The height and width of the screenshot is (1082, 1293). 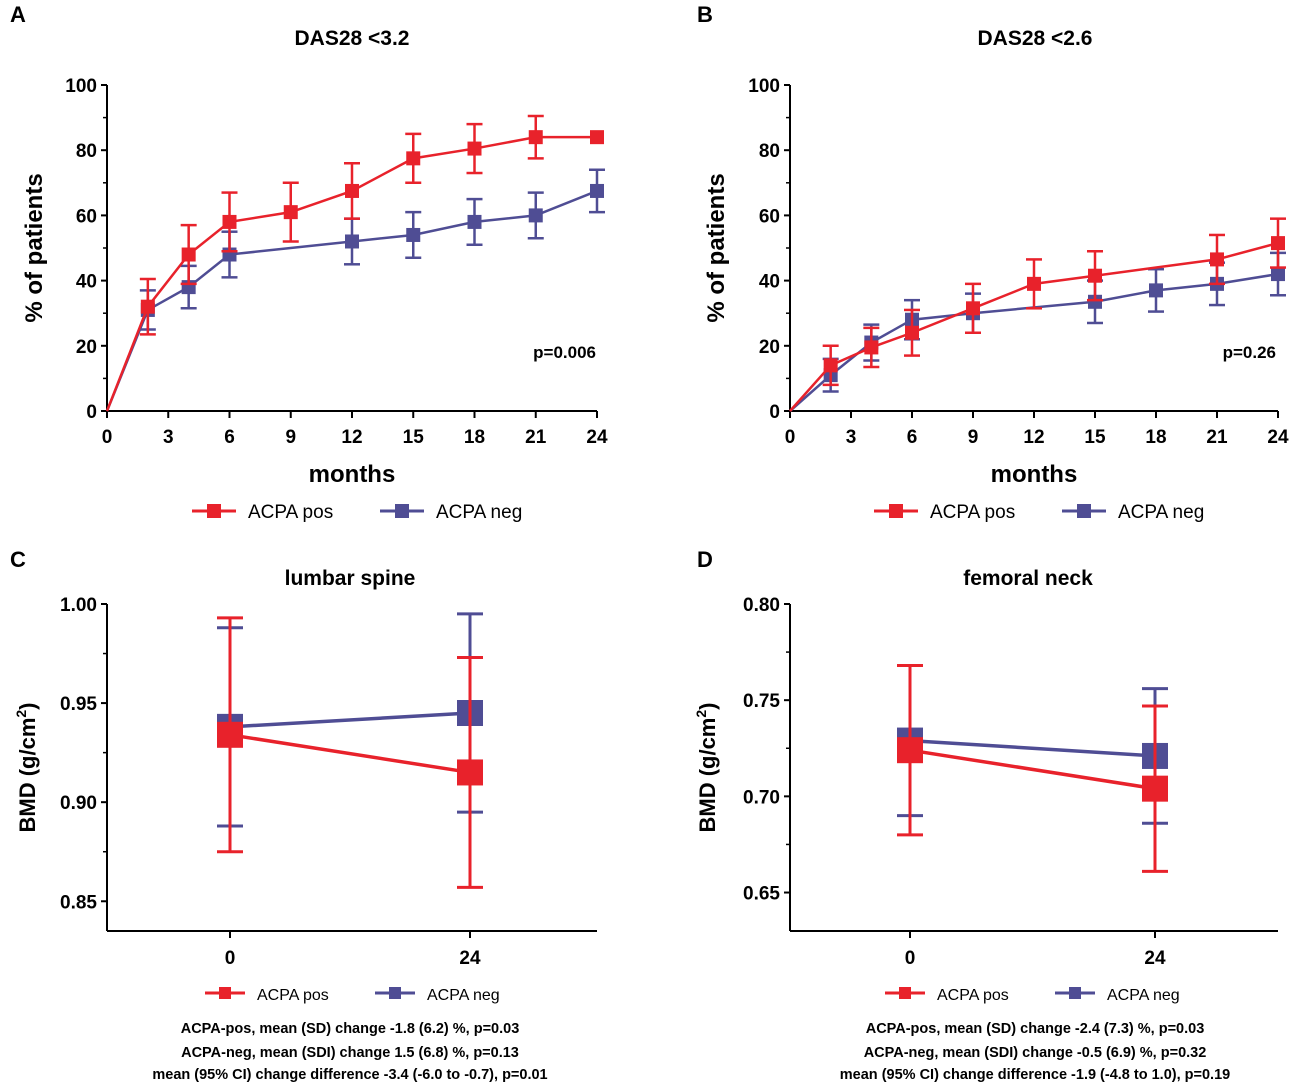 I want to click on x-tick-label: 15, so click(x=1095, y=437).